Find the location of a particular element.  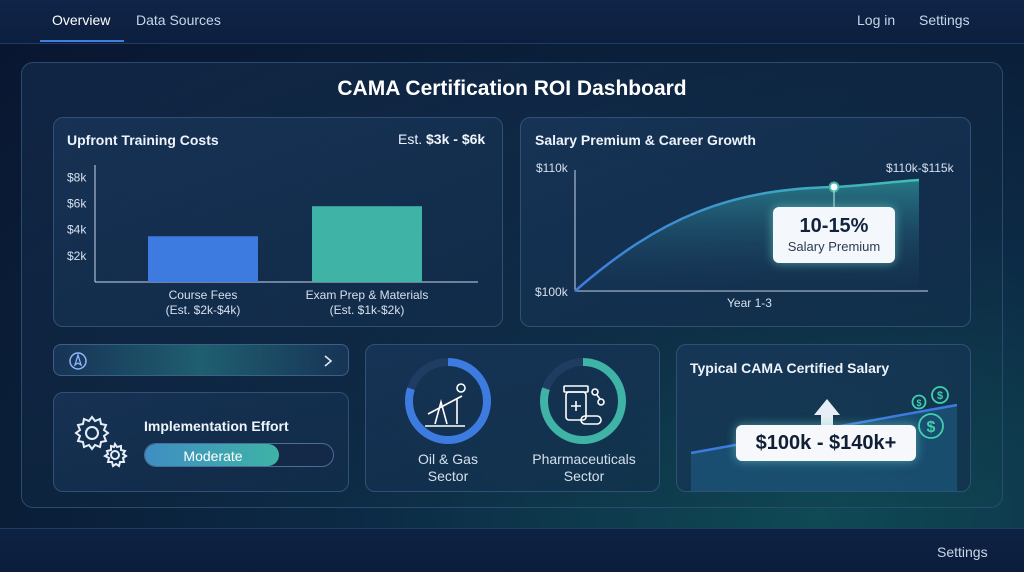

search-pill is located at coordinates (201, 360).